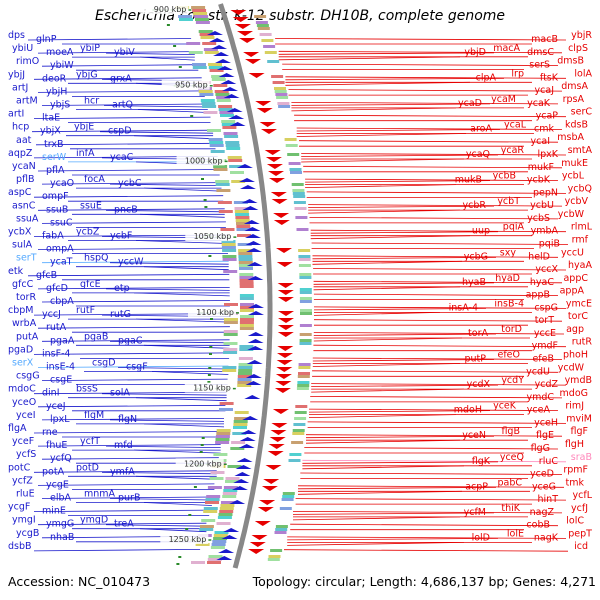 The image size is (600, 600). Describe the element at coordinates (61, 380) in the screenshot. I see `gene-label-csge: csgE` at that location.